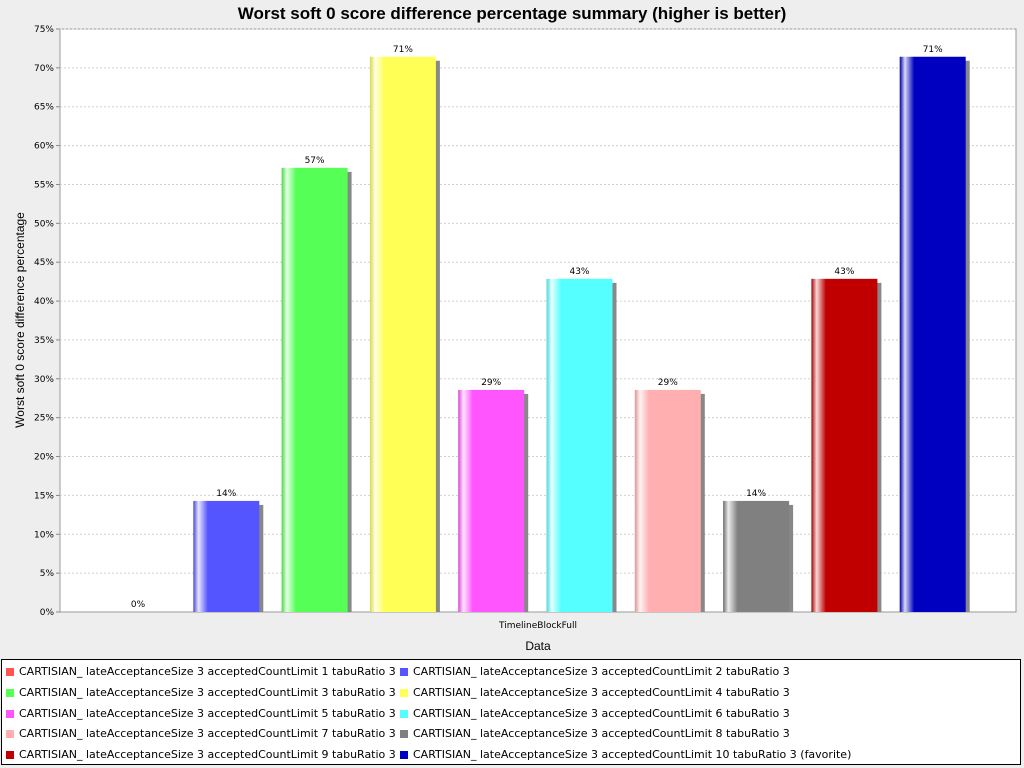 This screenshot has width=1024, height=768. I want to click on y-tick-label: 65%, so click(44, 108).